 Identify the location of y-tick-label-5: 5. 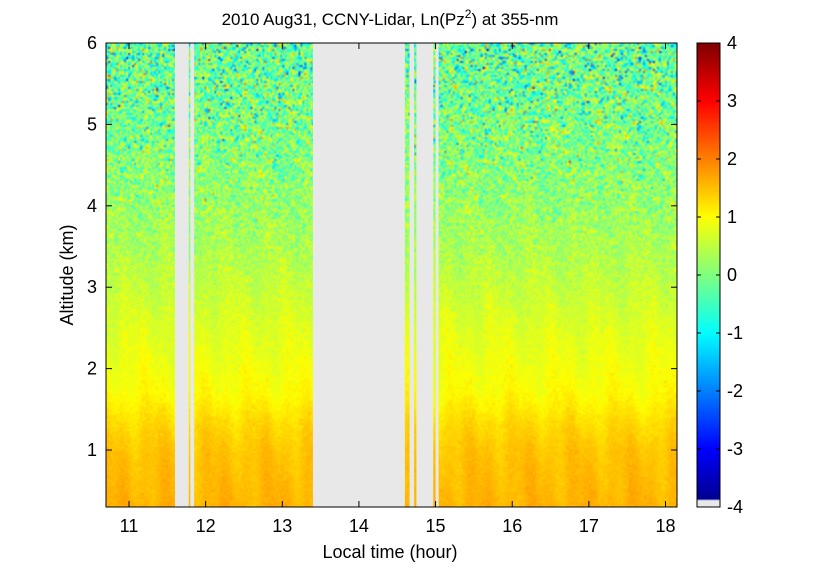
(92, 124).